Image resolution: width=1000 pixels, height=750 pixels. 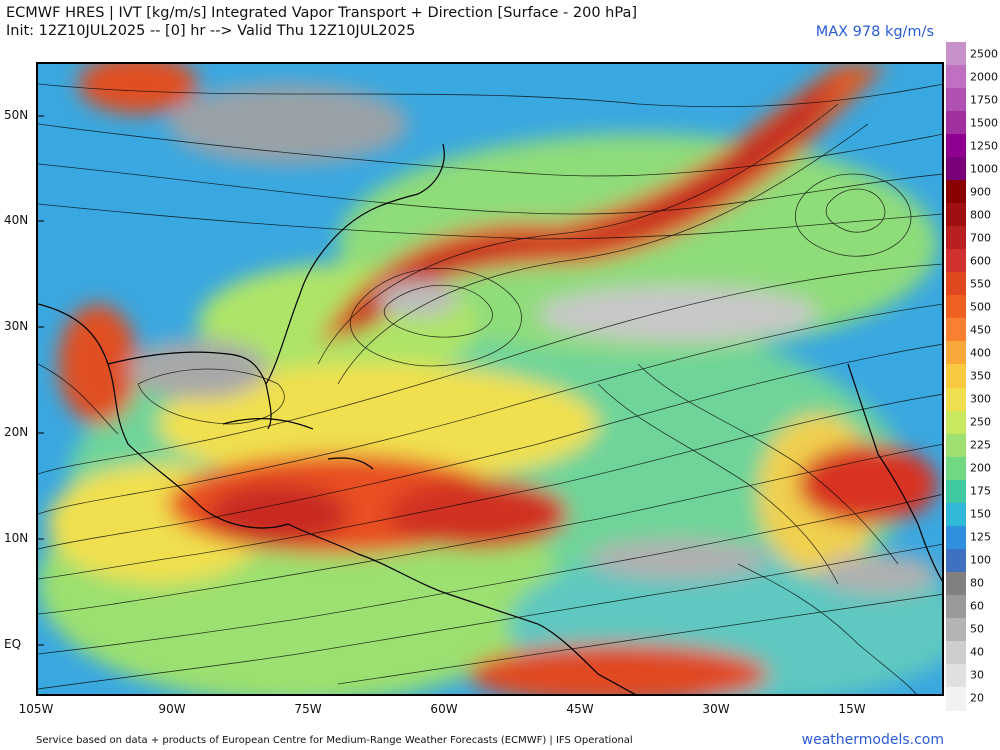 I want to click on lat-label-50n: 50N, so click(x=16, y=115).